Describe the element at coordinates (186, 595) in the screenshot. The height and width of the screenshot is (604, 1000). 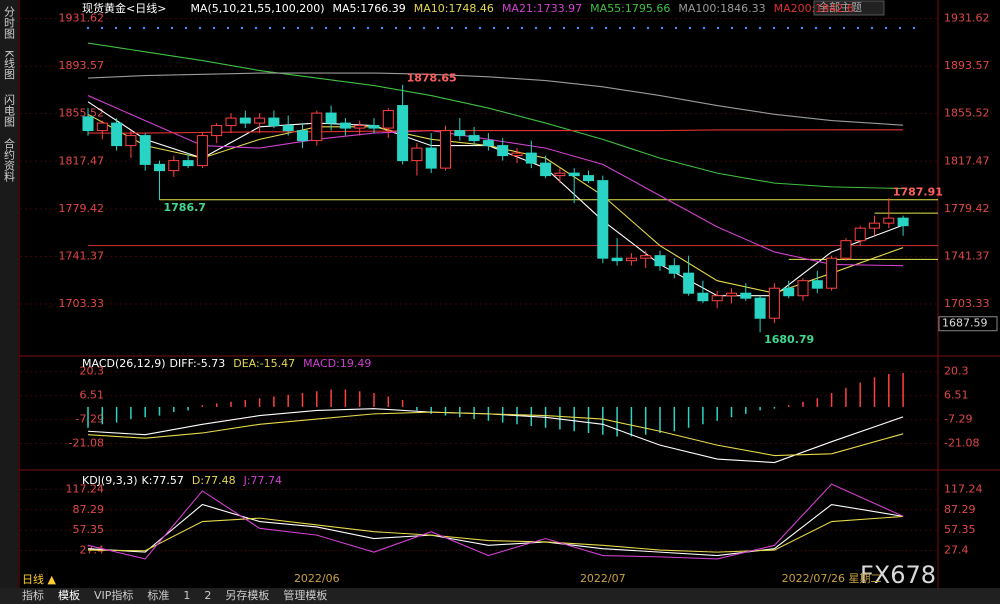
I see `toolbar-item: 1` at that location.